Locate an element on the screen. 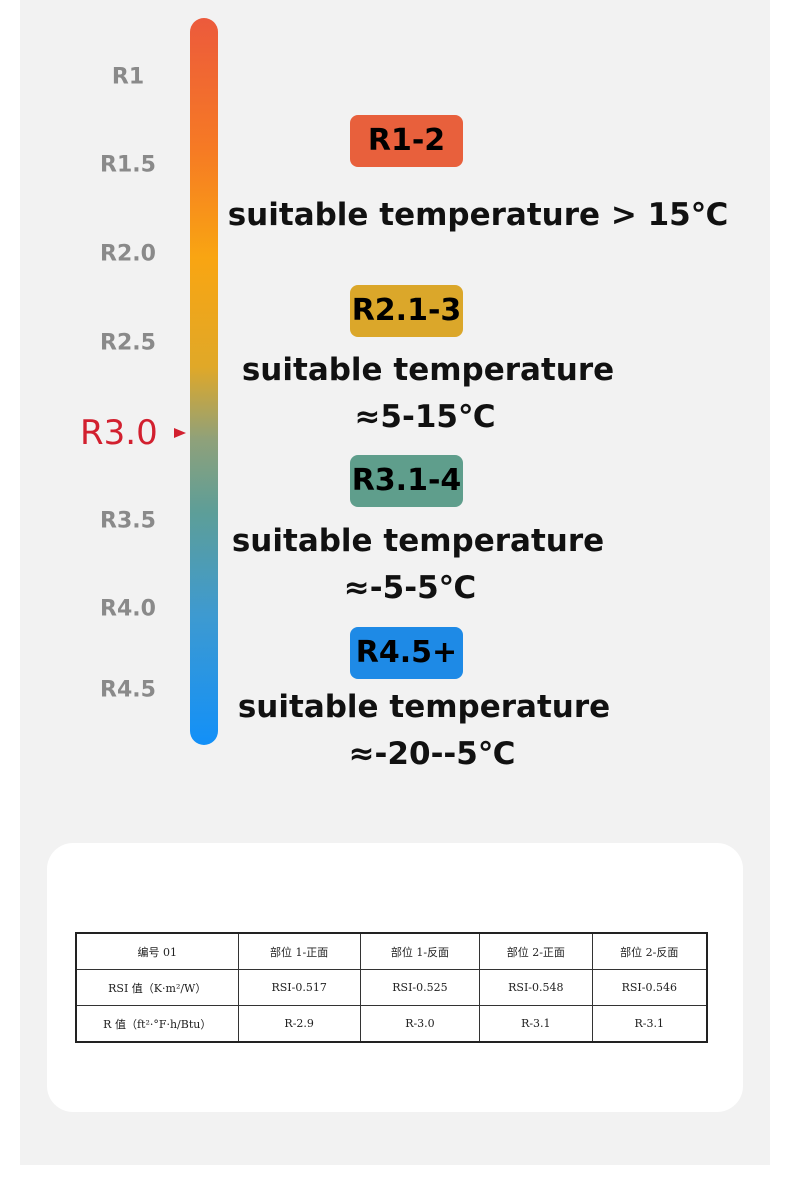  header-cell: 部位 1-正面 is located at coordinates (299, 951).